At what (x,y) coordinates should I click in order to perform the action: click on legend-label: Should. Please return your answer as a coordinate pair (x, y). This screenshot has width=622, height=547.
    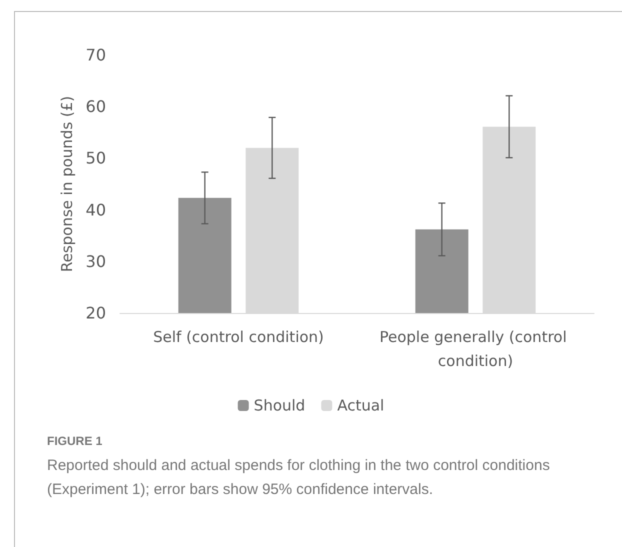
    Looking at the image, I should click on (280, 405).